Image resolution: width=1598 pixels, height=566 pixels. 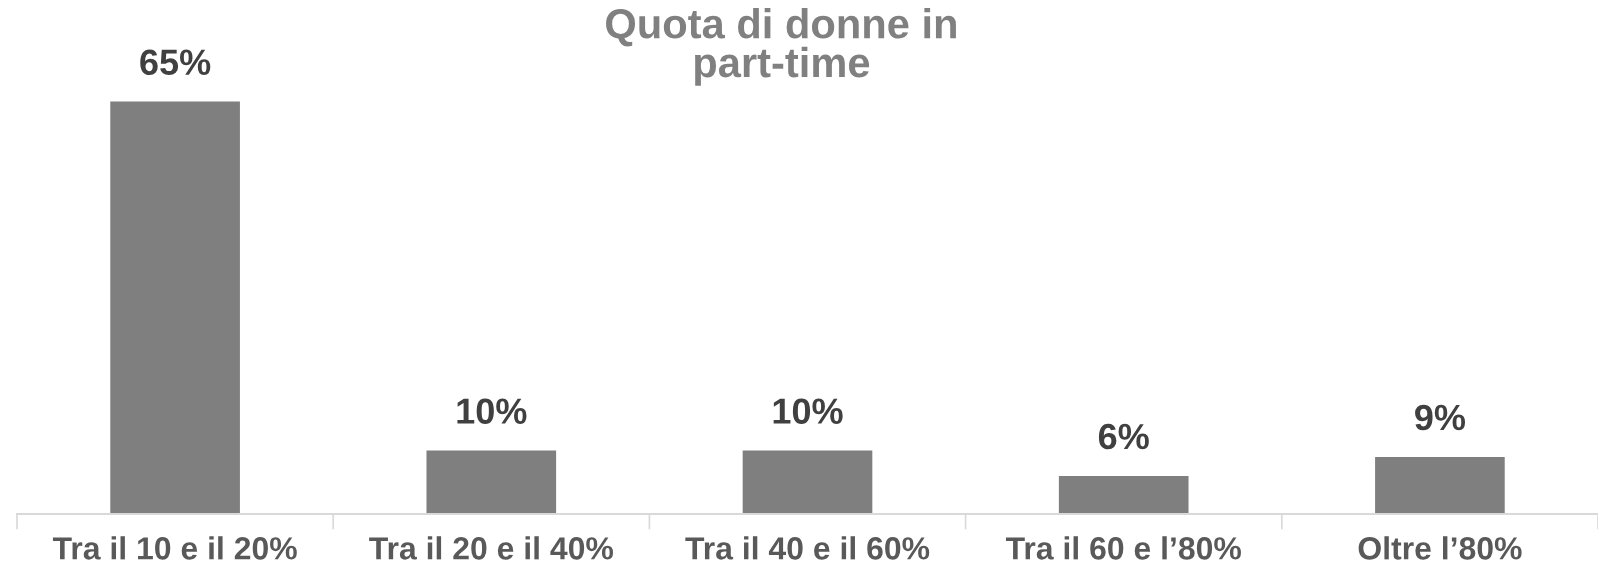 What do you see at coordinates (1440, 548) in the screenshot?
I see `x-tick-label: Oltre l’80%` at bounding box center [1440, 548].